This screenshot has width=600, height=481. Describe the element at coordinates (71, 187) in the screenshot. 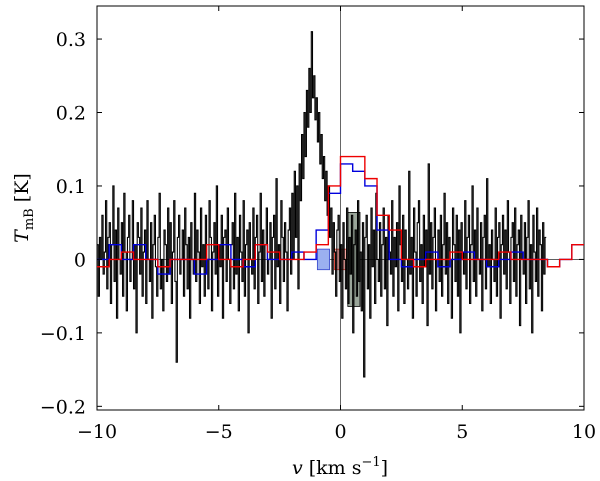

I see `y-tick-label: 0.1` at that location.